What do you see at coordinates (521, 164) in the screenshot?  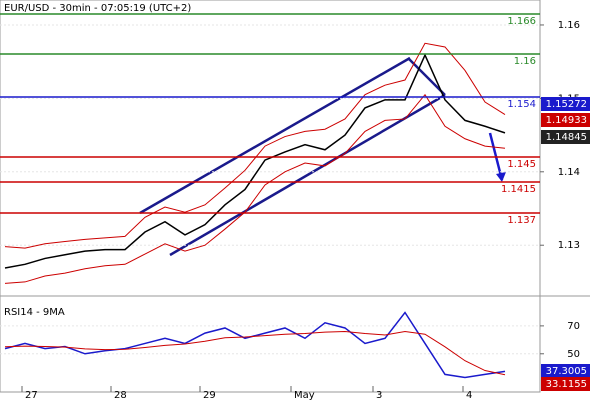 I see `level-label: 1.145` at bounding box center [521, 164].